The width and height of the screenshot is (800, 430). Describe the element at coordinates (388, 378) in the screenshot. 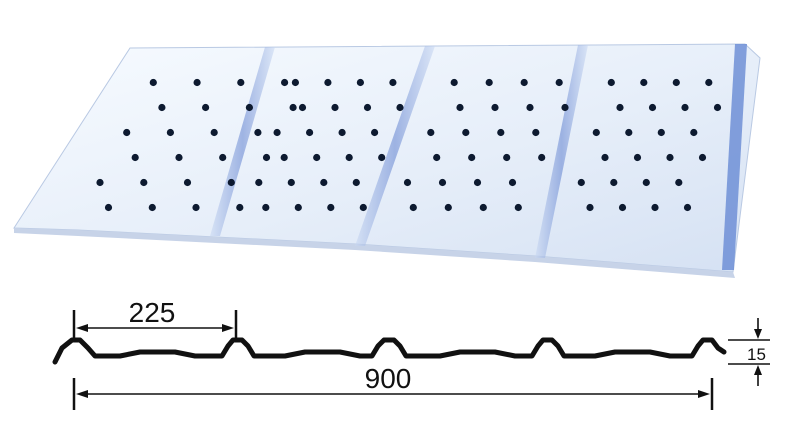

I see `total-width-label: 900` at that location.